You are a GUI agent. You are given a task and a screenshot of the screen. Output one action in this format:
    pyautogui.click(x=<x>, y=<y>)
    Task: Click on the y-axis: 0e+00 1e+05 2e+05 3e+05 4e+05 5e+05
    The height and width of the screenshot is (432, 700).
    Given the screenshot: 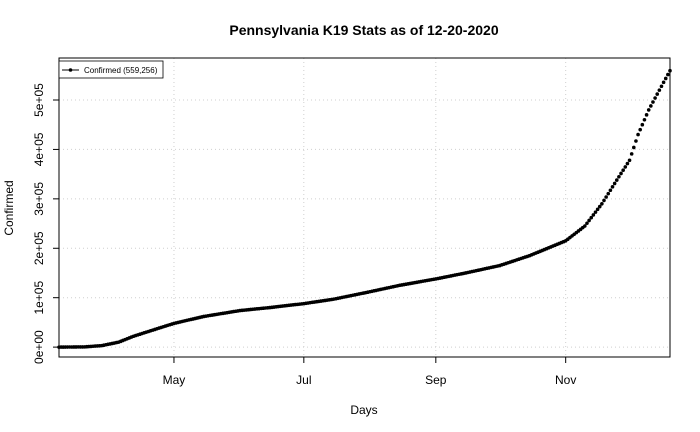 What is the action you would take?
    pyautogui.click(x=45, y=223)
    